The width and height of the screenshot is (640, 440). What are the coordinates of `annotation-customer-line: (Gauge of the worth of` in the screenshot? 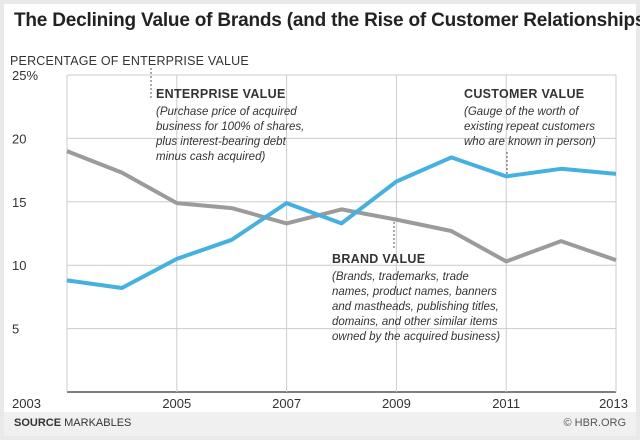 It's located at (522, 112).